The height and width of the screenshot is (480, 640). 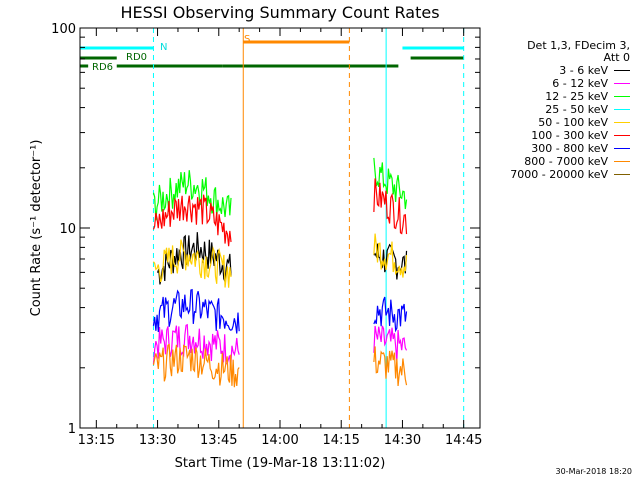 I want to click on date-stamp: 30-Mar-2018 18:20, so click(x=594, y=471).